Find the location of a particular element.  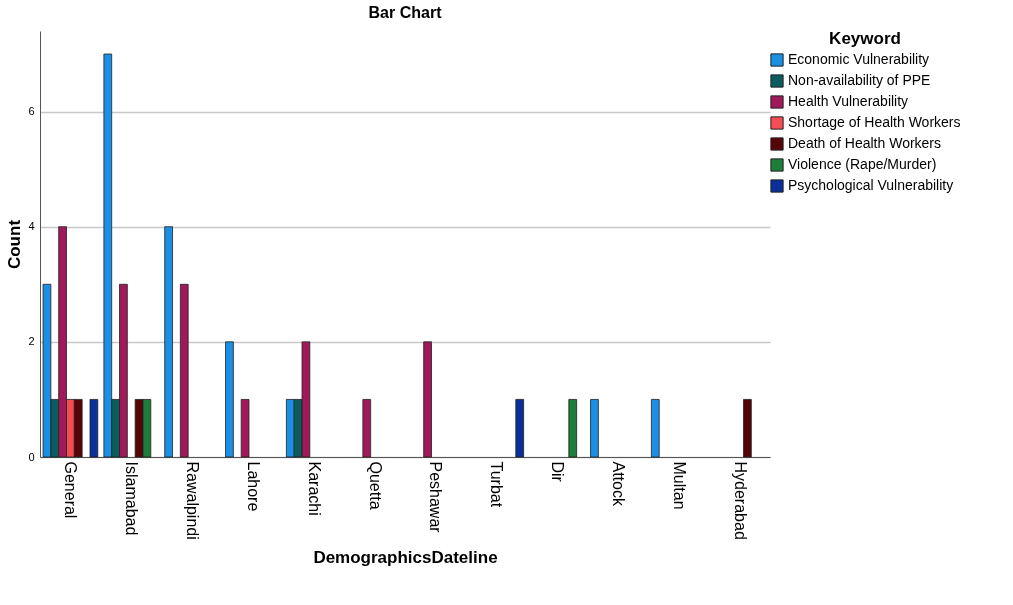

y-tick-label: 4 is located at coordinates (31, 226).